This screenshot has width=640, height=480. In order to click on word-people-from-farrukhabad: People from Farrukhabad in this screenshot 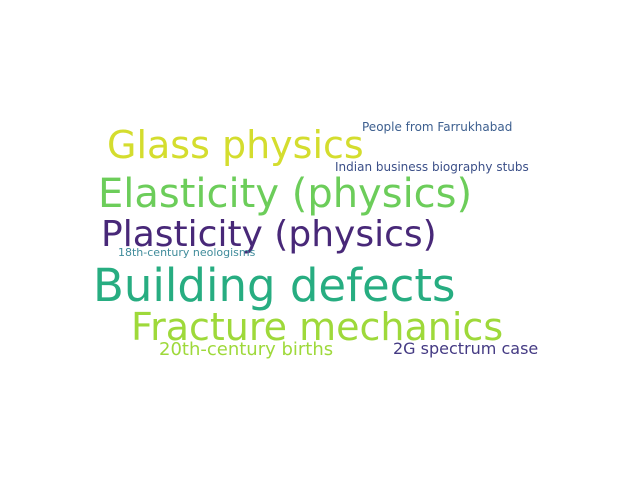, I will do `click(437, 127)`.